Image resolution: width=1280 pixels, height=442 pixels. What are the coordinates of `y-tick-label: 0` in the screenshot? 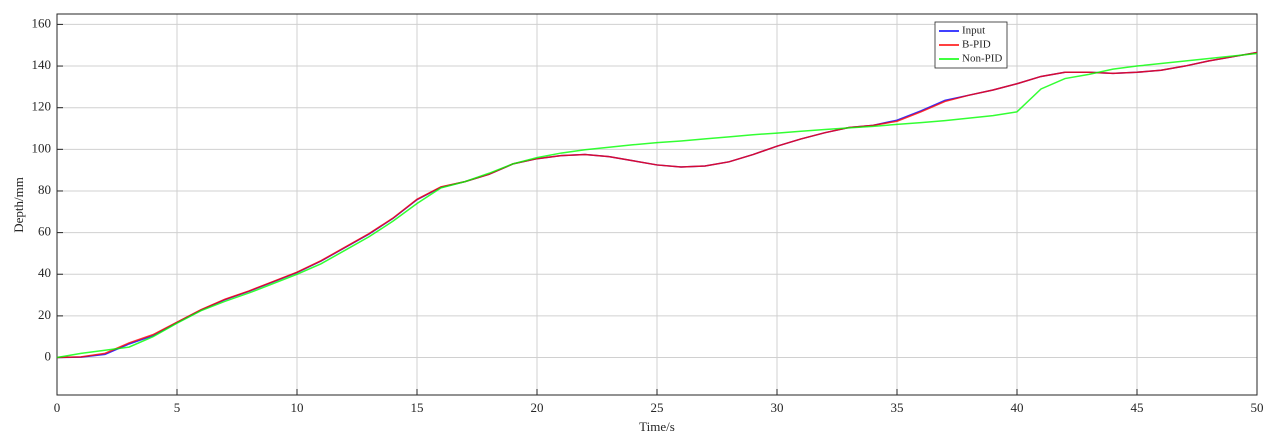 It's located at (48, 356).